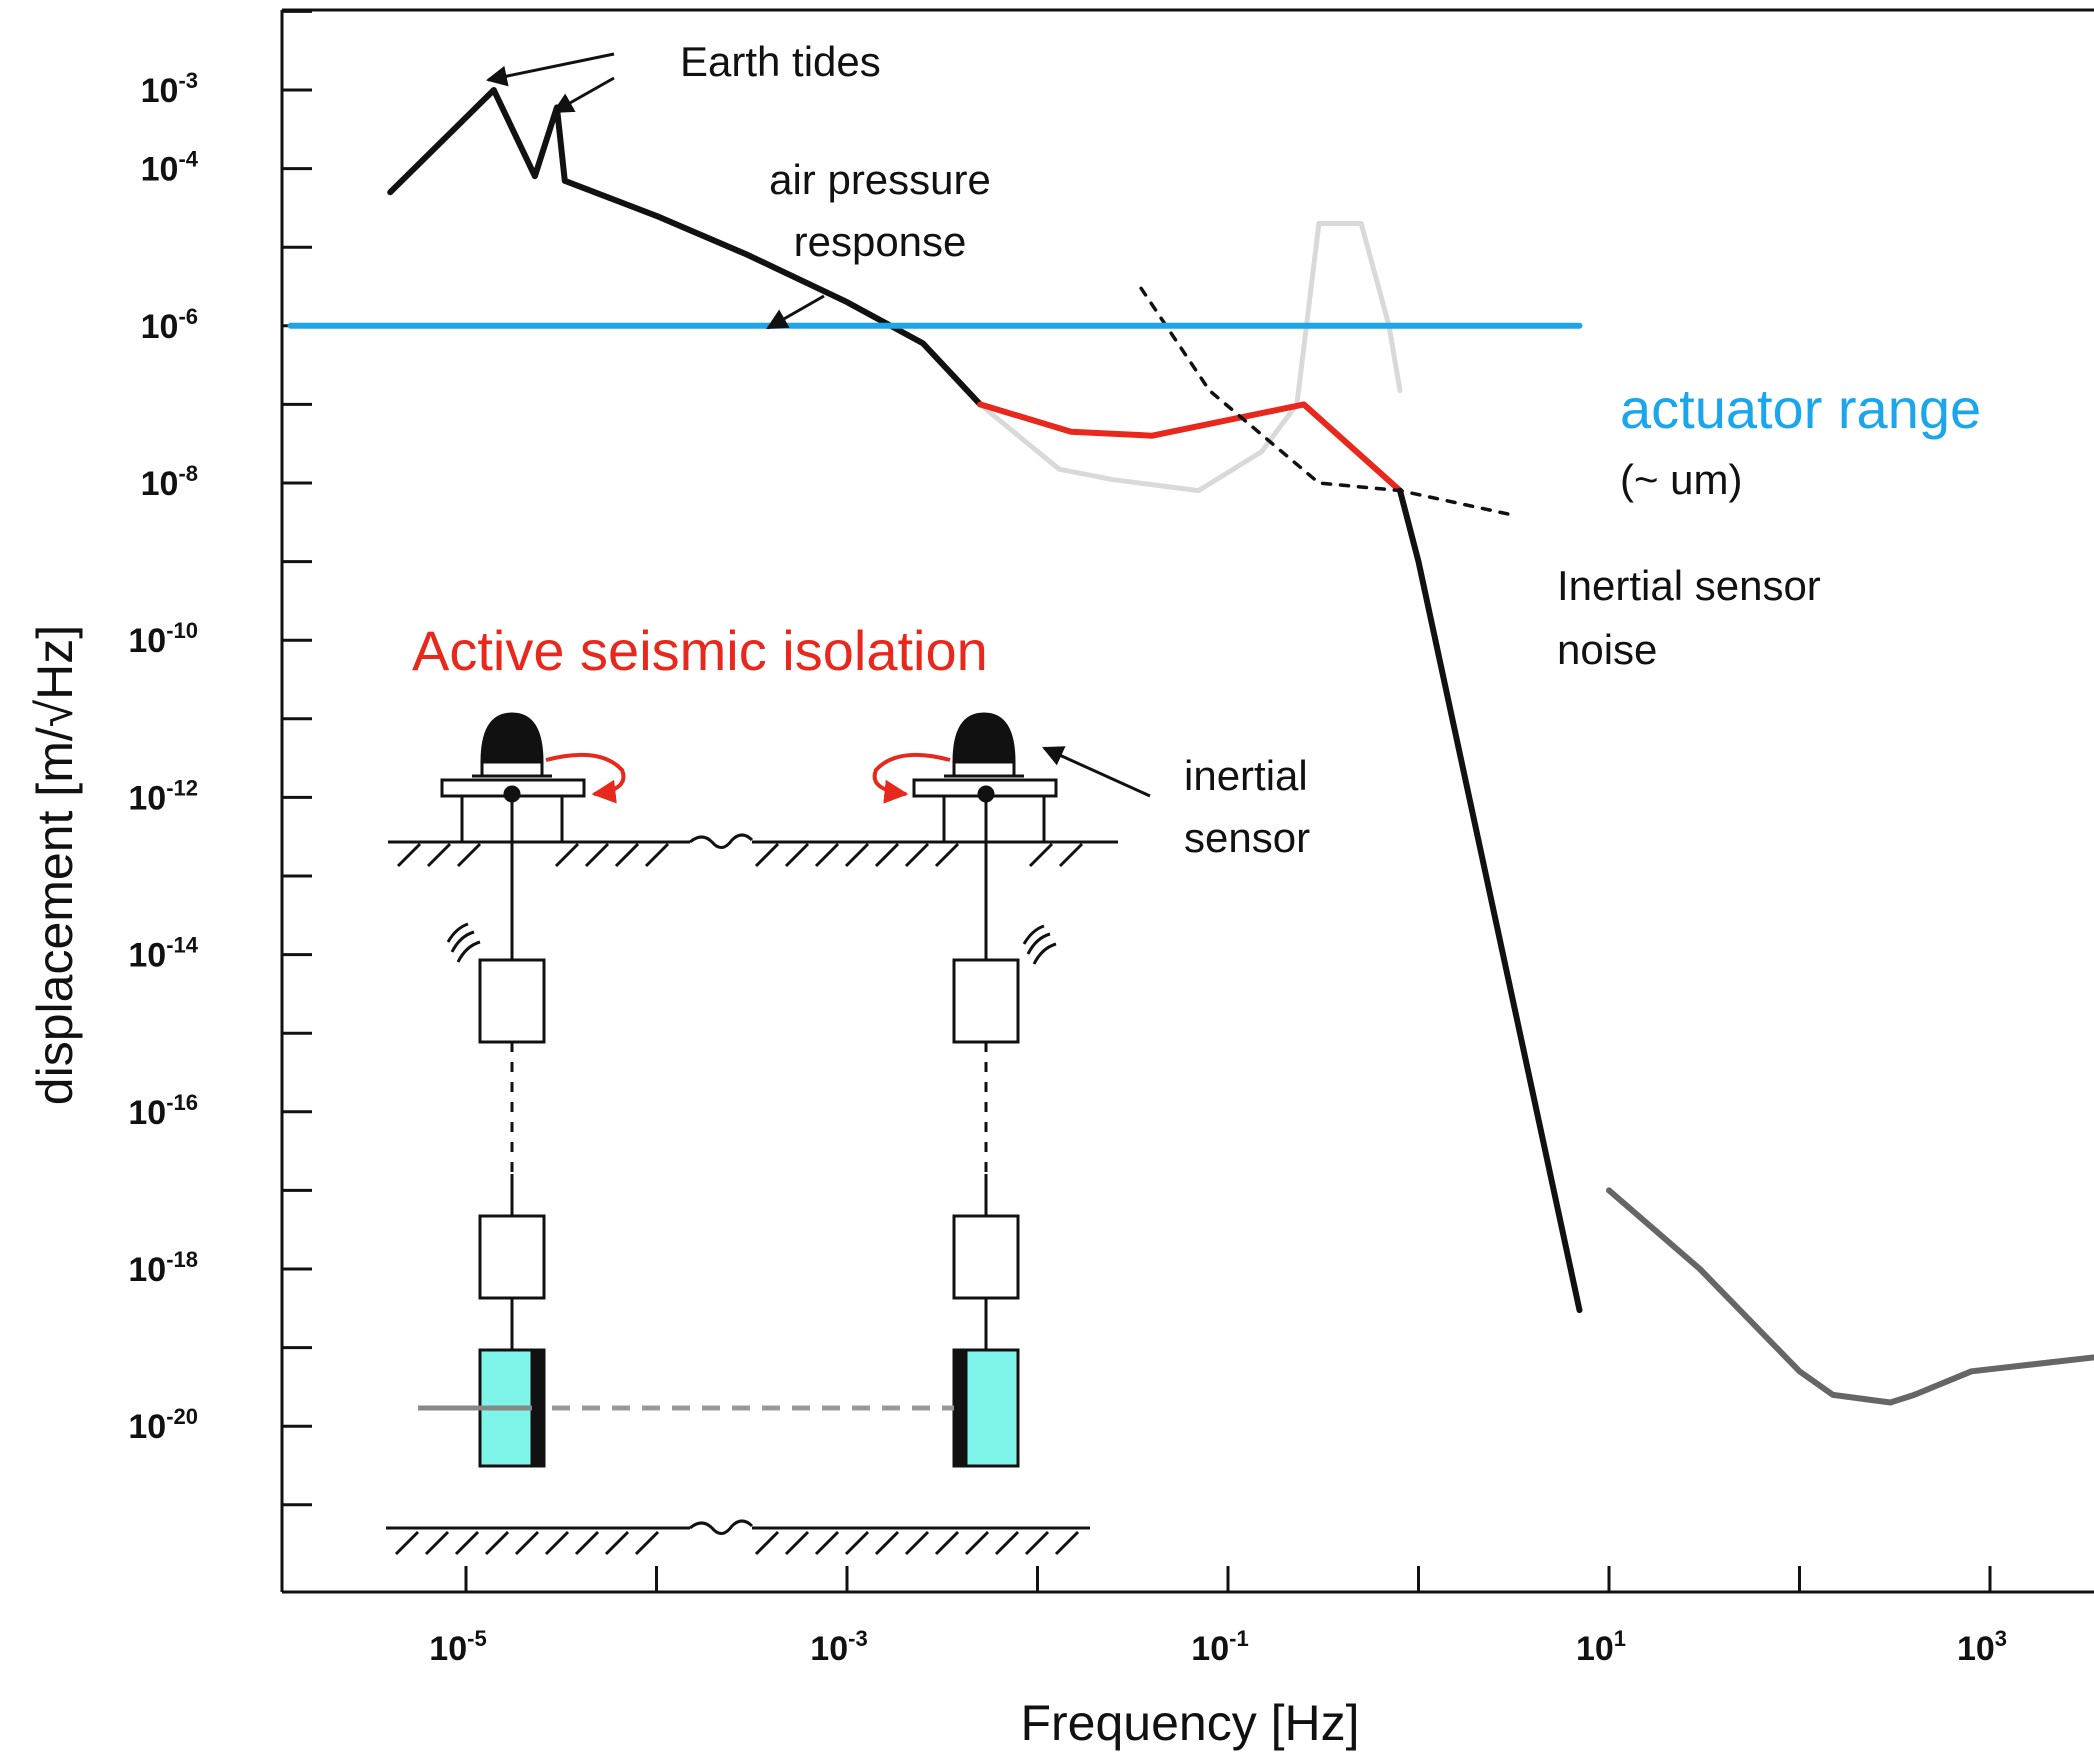  I want to click on y-tick-label: 10⁻²⁰, so click(163, 1425).